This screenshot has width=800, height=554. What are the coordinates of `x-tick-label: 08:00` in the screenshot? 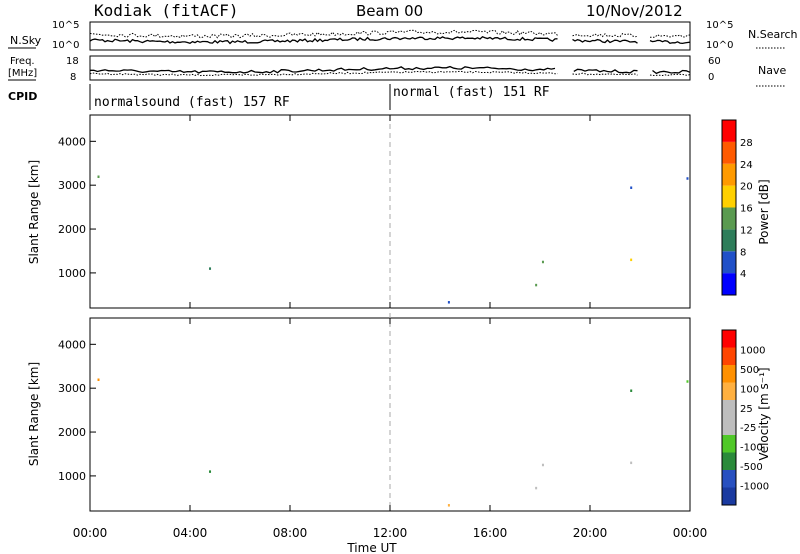 It's located at (290, 533).